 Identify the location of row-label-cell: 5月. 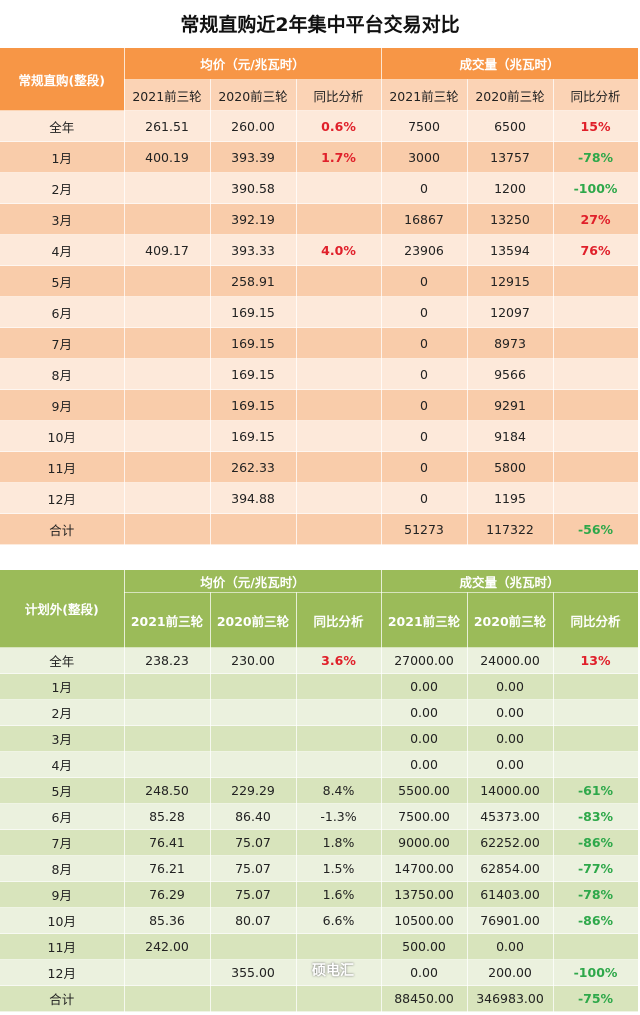
(62, 281).